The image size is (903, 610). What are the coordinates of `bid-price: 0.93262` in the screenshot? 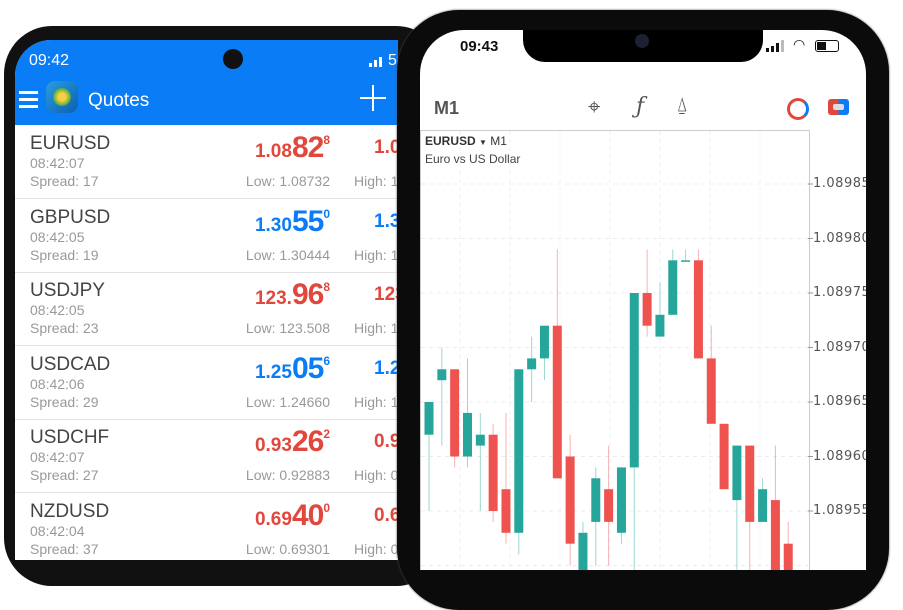 It's located at (292, 442).